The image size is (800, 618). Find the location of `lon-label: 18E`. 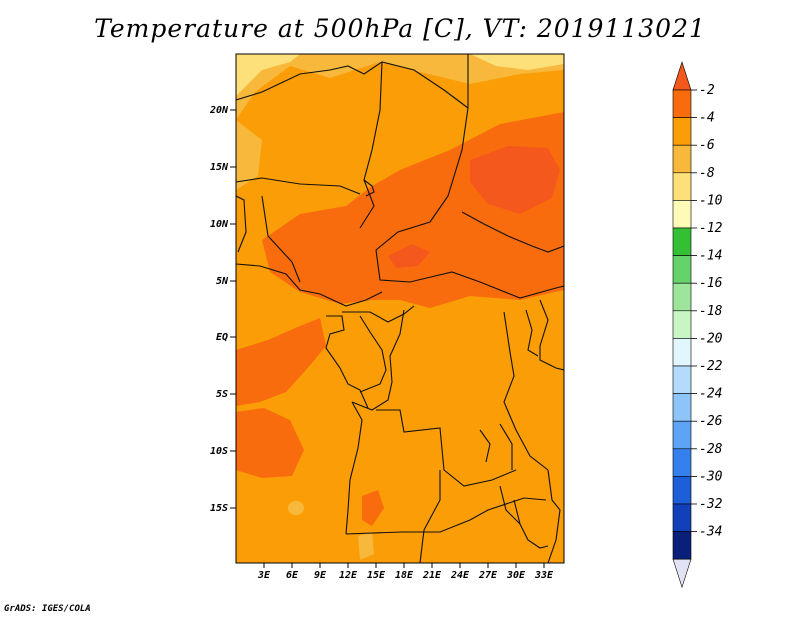

lon-label: 18E is located at coordinates (404, 575).